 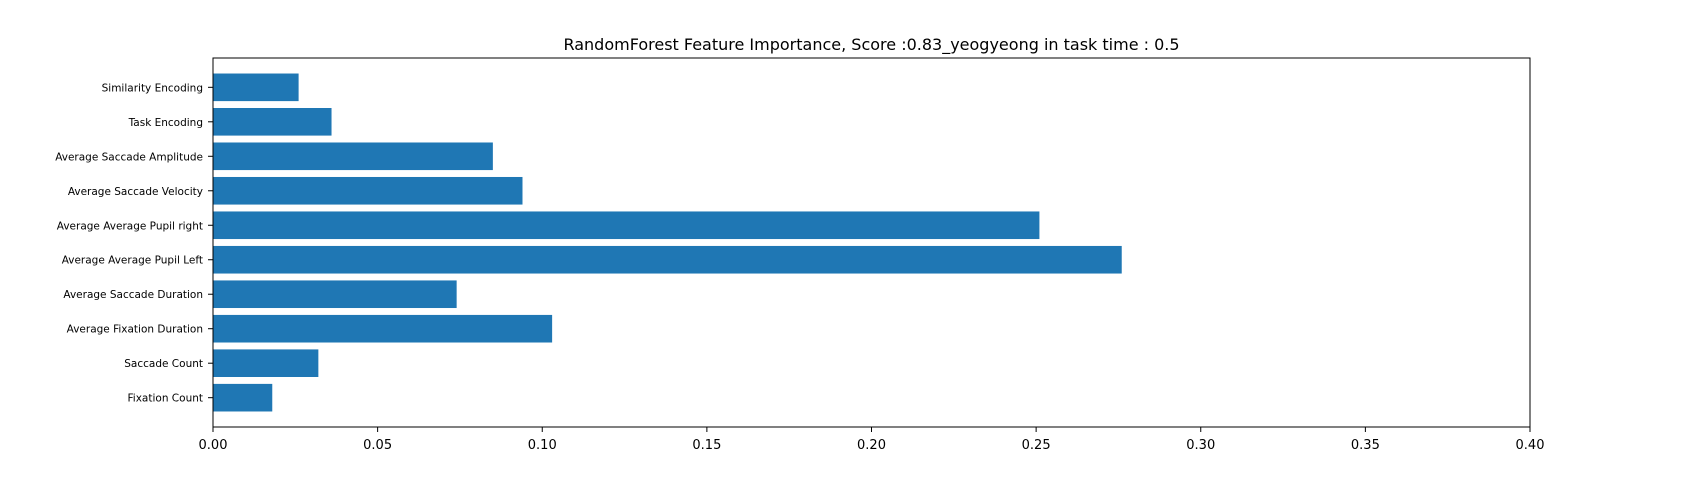 I want to click on x-tick-label: 0.05, so click(x=377, y=445).